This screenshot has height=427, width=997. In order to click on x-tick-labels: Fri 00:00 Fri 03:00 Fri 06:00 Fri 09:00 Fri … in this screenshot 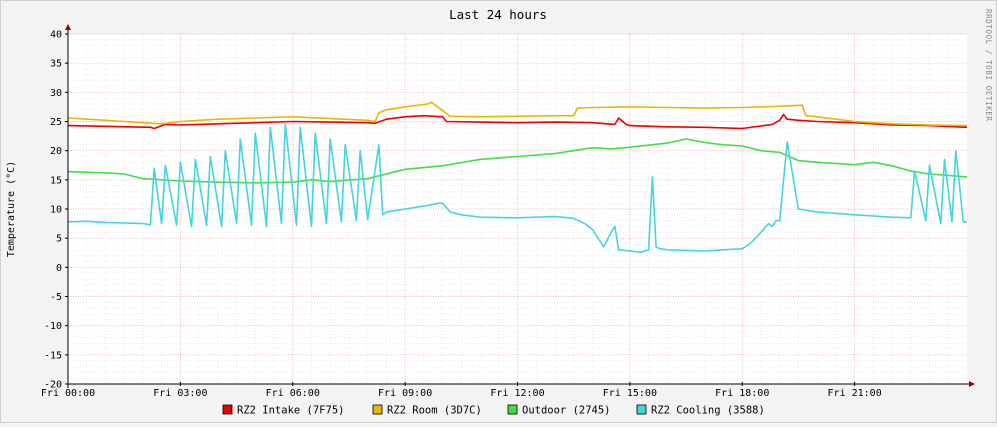, I will do `click(461, 390)`.